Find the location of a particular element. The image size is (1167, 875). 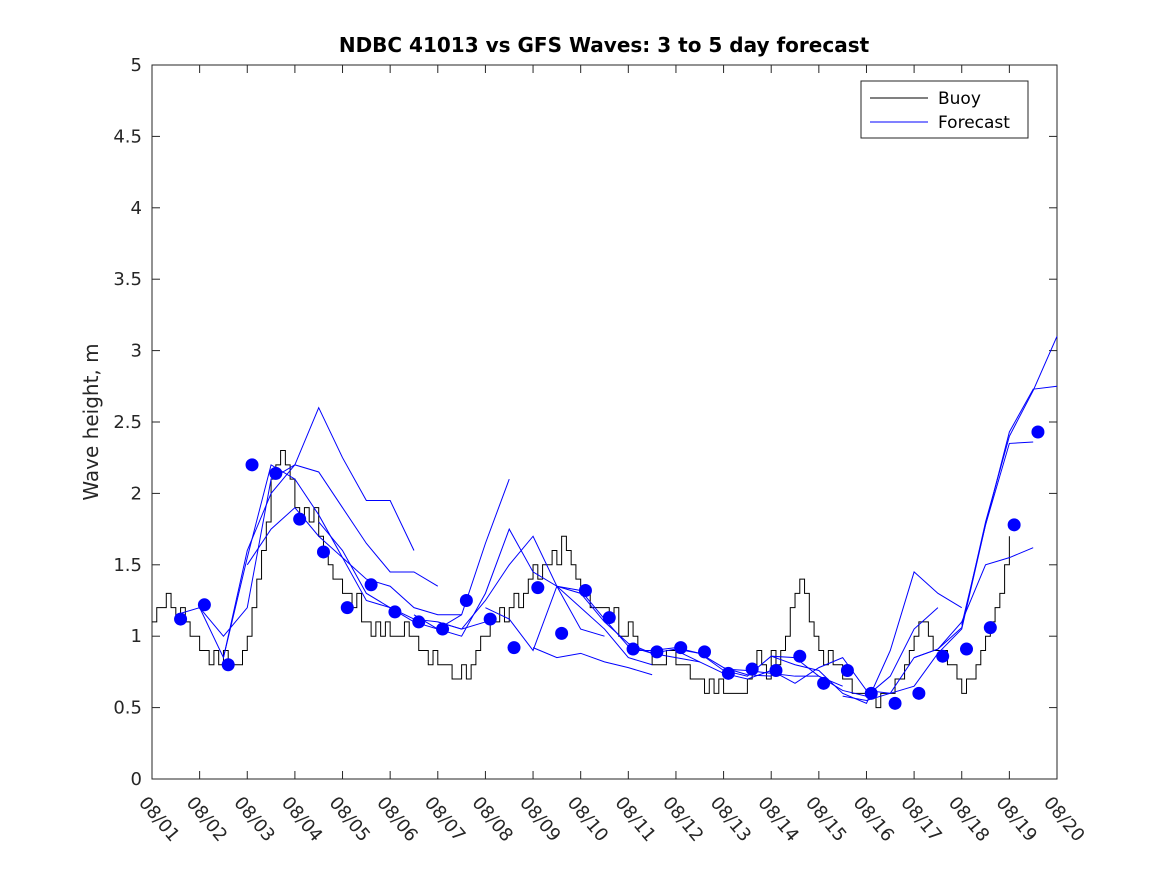

y-tick-label: 2 is located at coordinates (136, 493).